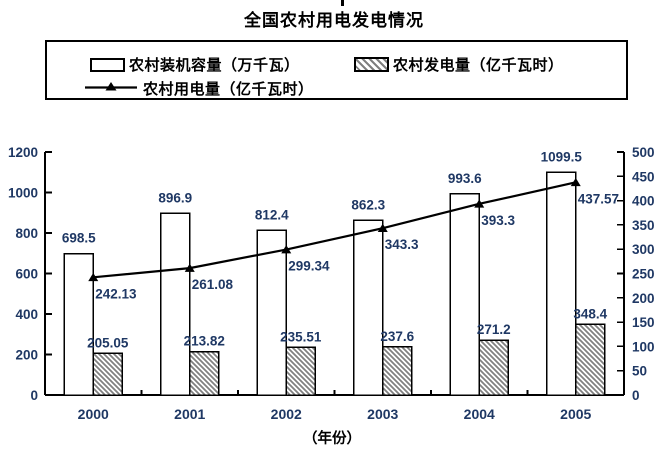 Image resolution: width=668 pixels, height=452 pixels. Describe the element at coordinates (204, 341) in the screenshot. I see `generation-label-2001: 213.82` at that location.